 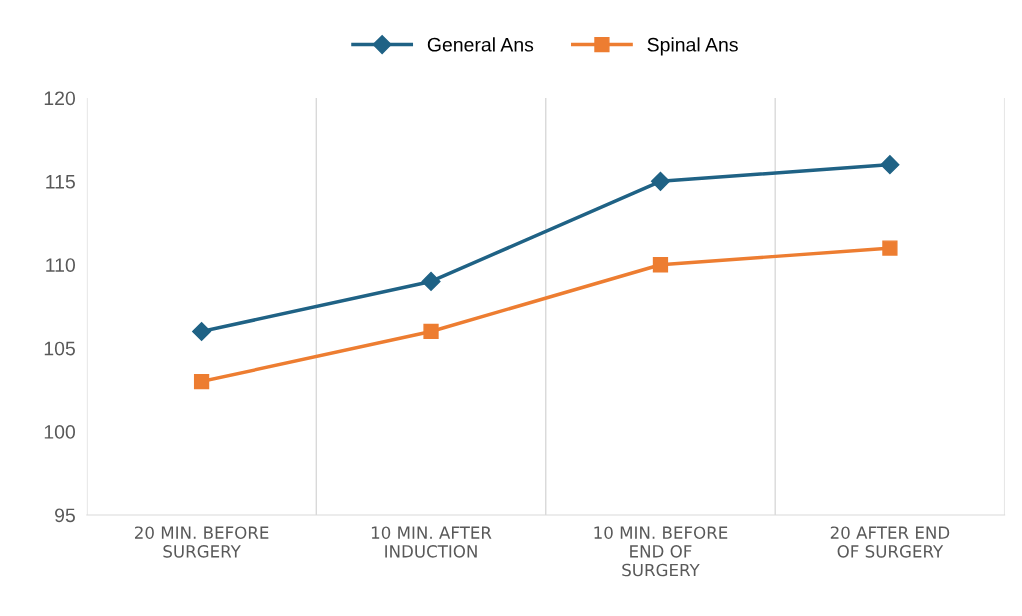 What do you see at coordinates (60, 182) in the screenshot?
I see `y-tick-label: 115` at bounding box center [60, 182].